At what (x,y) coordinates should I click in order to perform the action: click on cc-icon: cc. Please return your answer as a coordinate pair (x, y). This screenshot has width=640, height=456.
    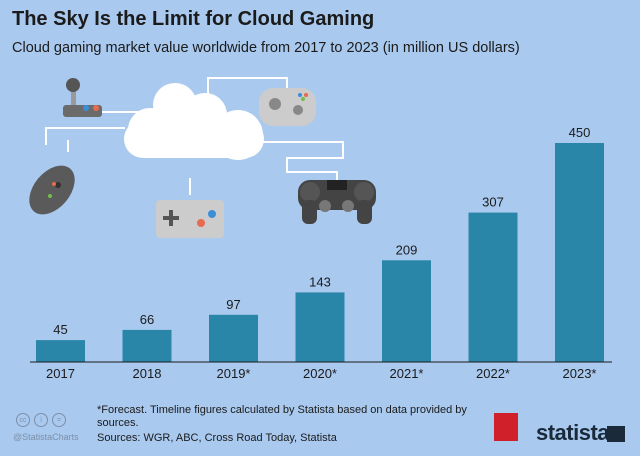
    Looking at the image, I should click on (23, 420).